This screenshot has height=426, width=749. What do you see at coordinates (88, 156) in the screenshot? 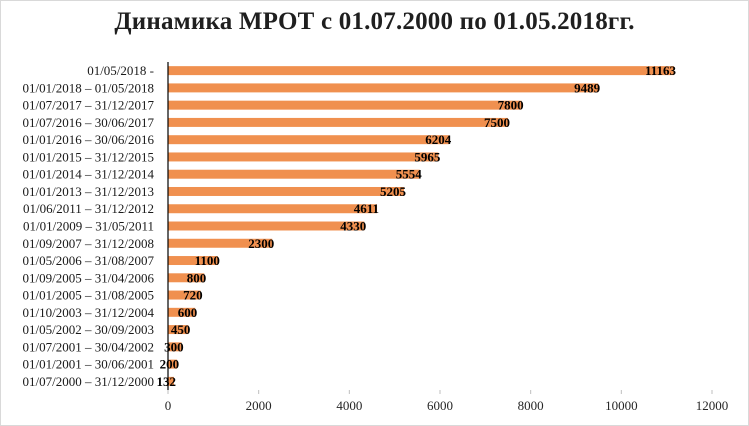
I see `category-label: 01/01/2015 – 31/12/2015` at bounding box center [88, 156].